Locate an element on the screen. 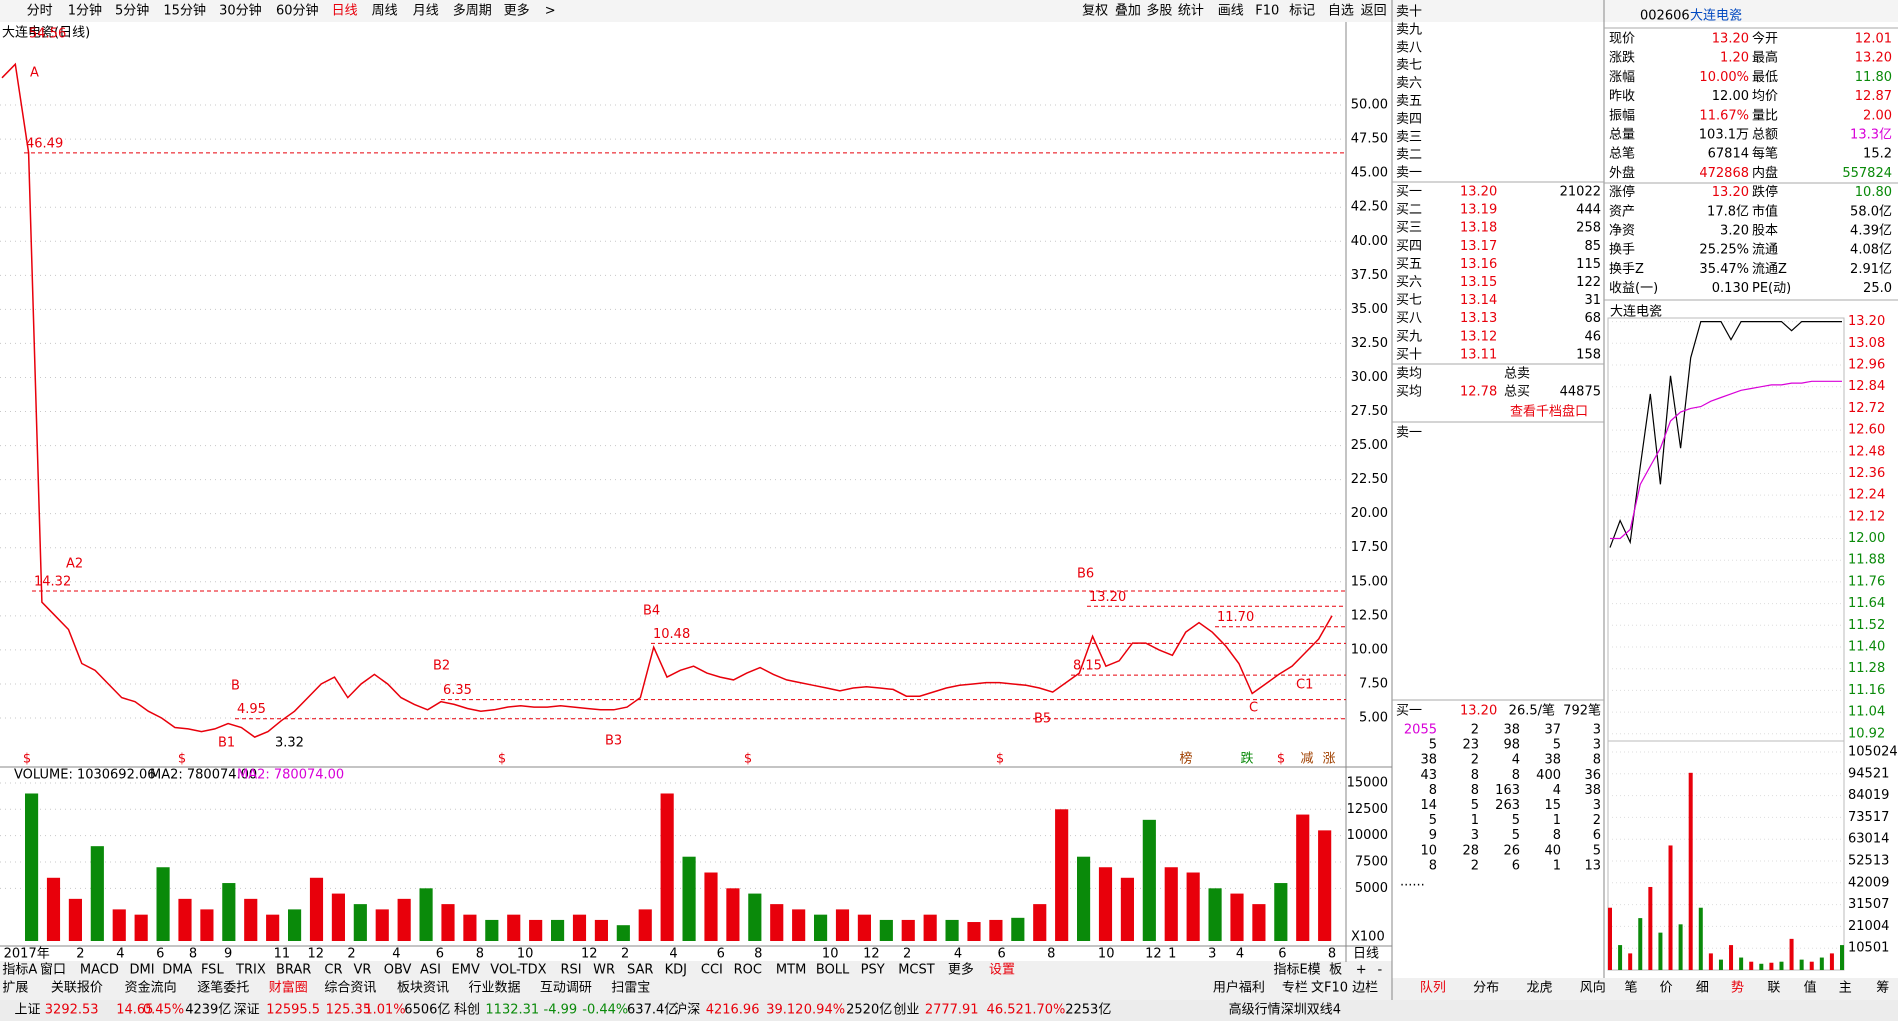 The height and width of the screenshot is (1021, 1898). x-tick-label: 2 is located at coordinates (80, 954).